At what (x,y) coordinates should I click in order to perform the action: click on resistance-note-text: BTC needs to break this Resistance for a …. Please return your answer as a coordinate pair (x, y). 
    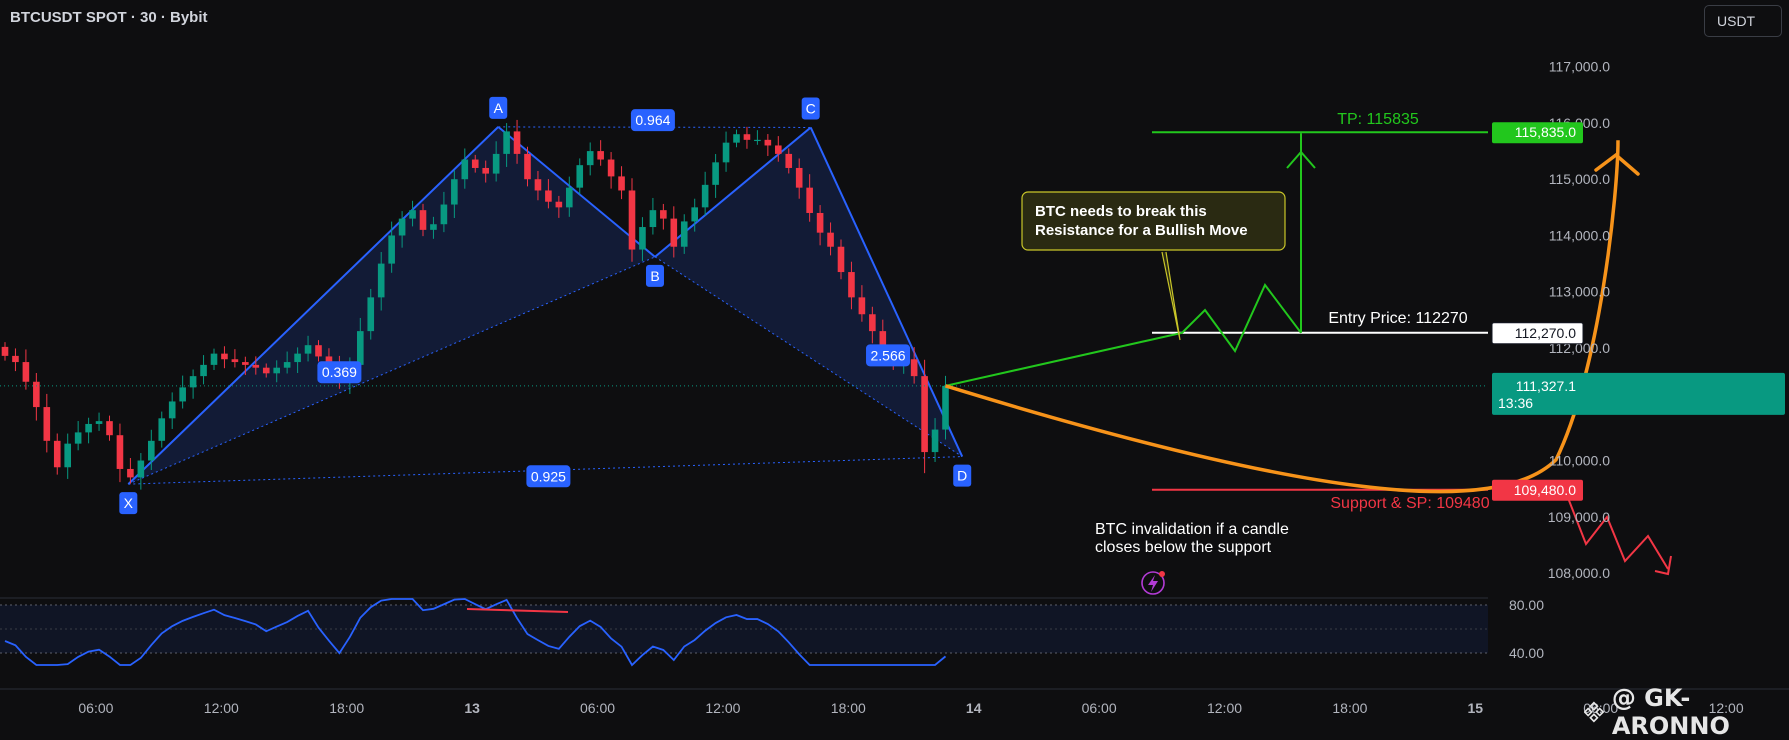
    Looking at the image, I should click on (1141, 221).